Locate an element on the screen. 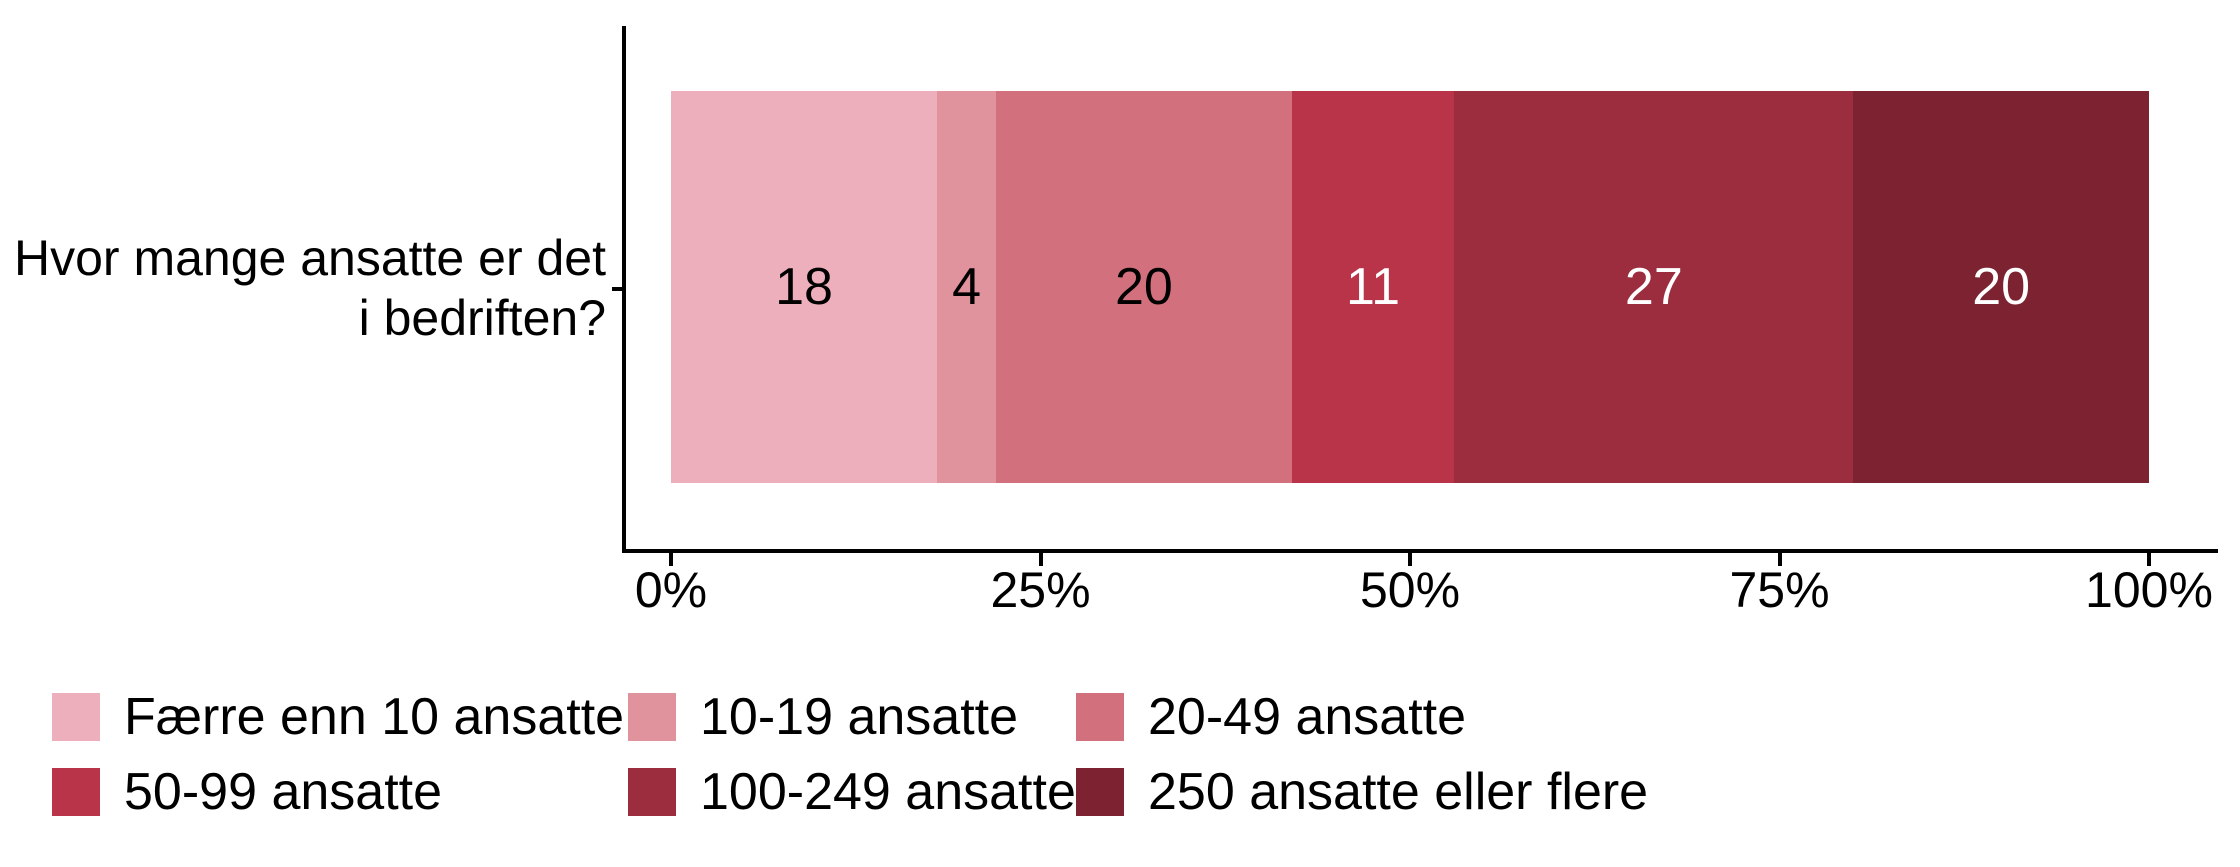 Image resolution: width=2240 pixels, height=867 pixels. bar-segment-f-rre-enn-10-ansatte: 18 is located at coordinates (804, 287).